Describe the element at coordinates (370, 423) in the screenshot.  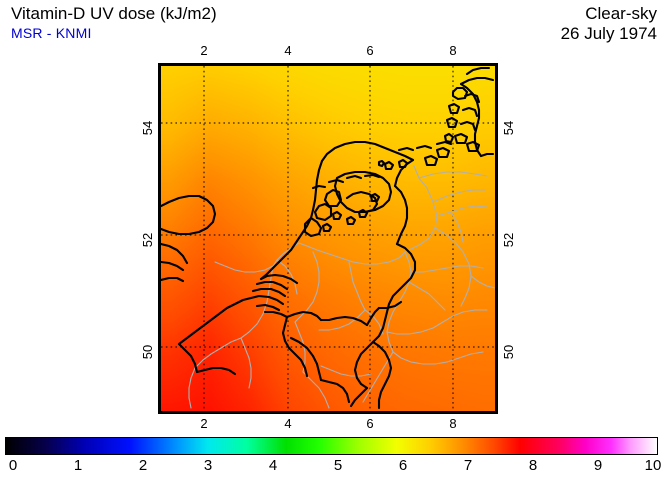
I see `axis-tick-bottom-2: 6` at that location.